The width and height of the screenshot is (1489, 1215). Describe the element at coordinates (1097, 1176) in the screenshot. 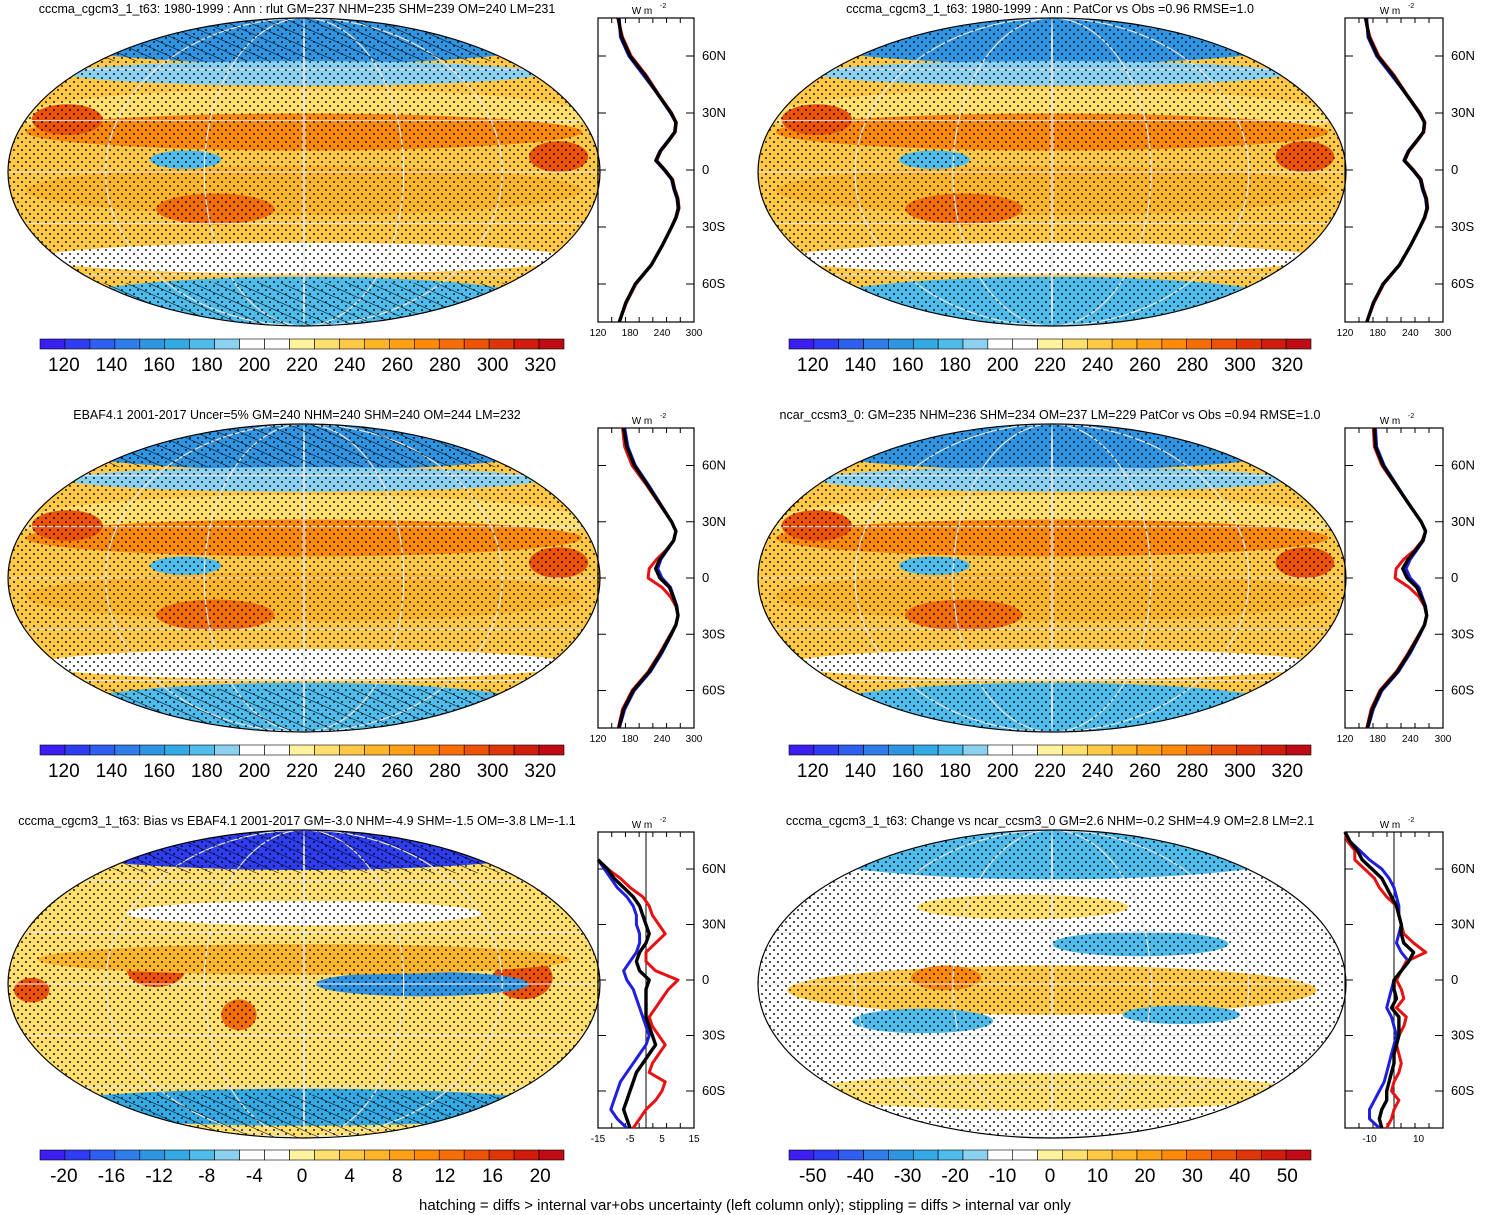

I see `colorbar-tick-label: 10` at that location.